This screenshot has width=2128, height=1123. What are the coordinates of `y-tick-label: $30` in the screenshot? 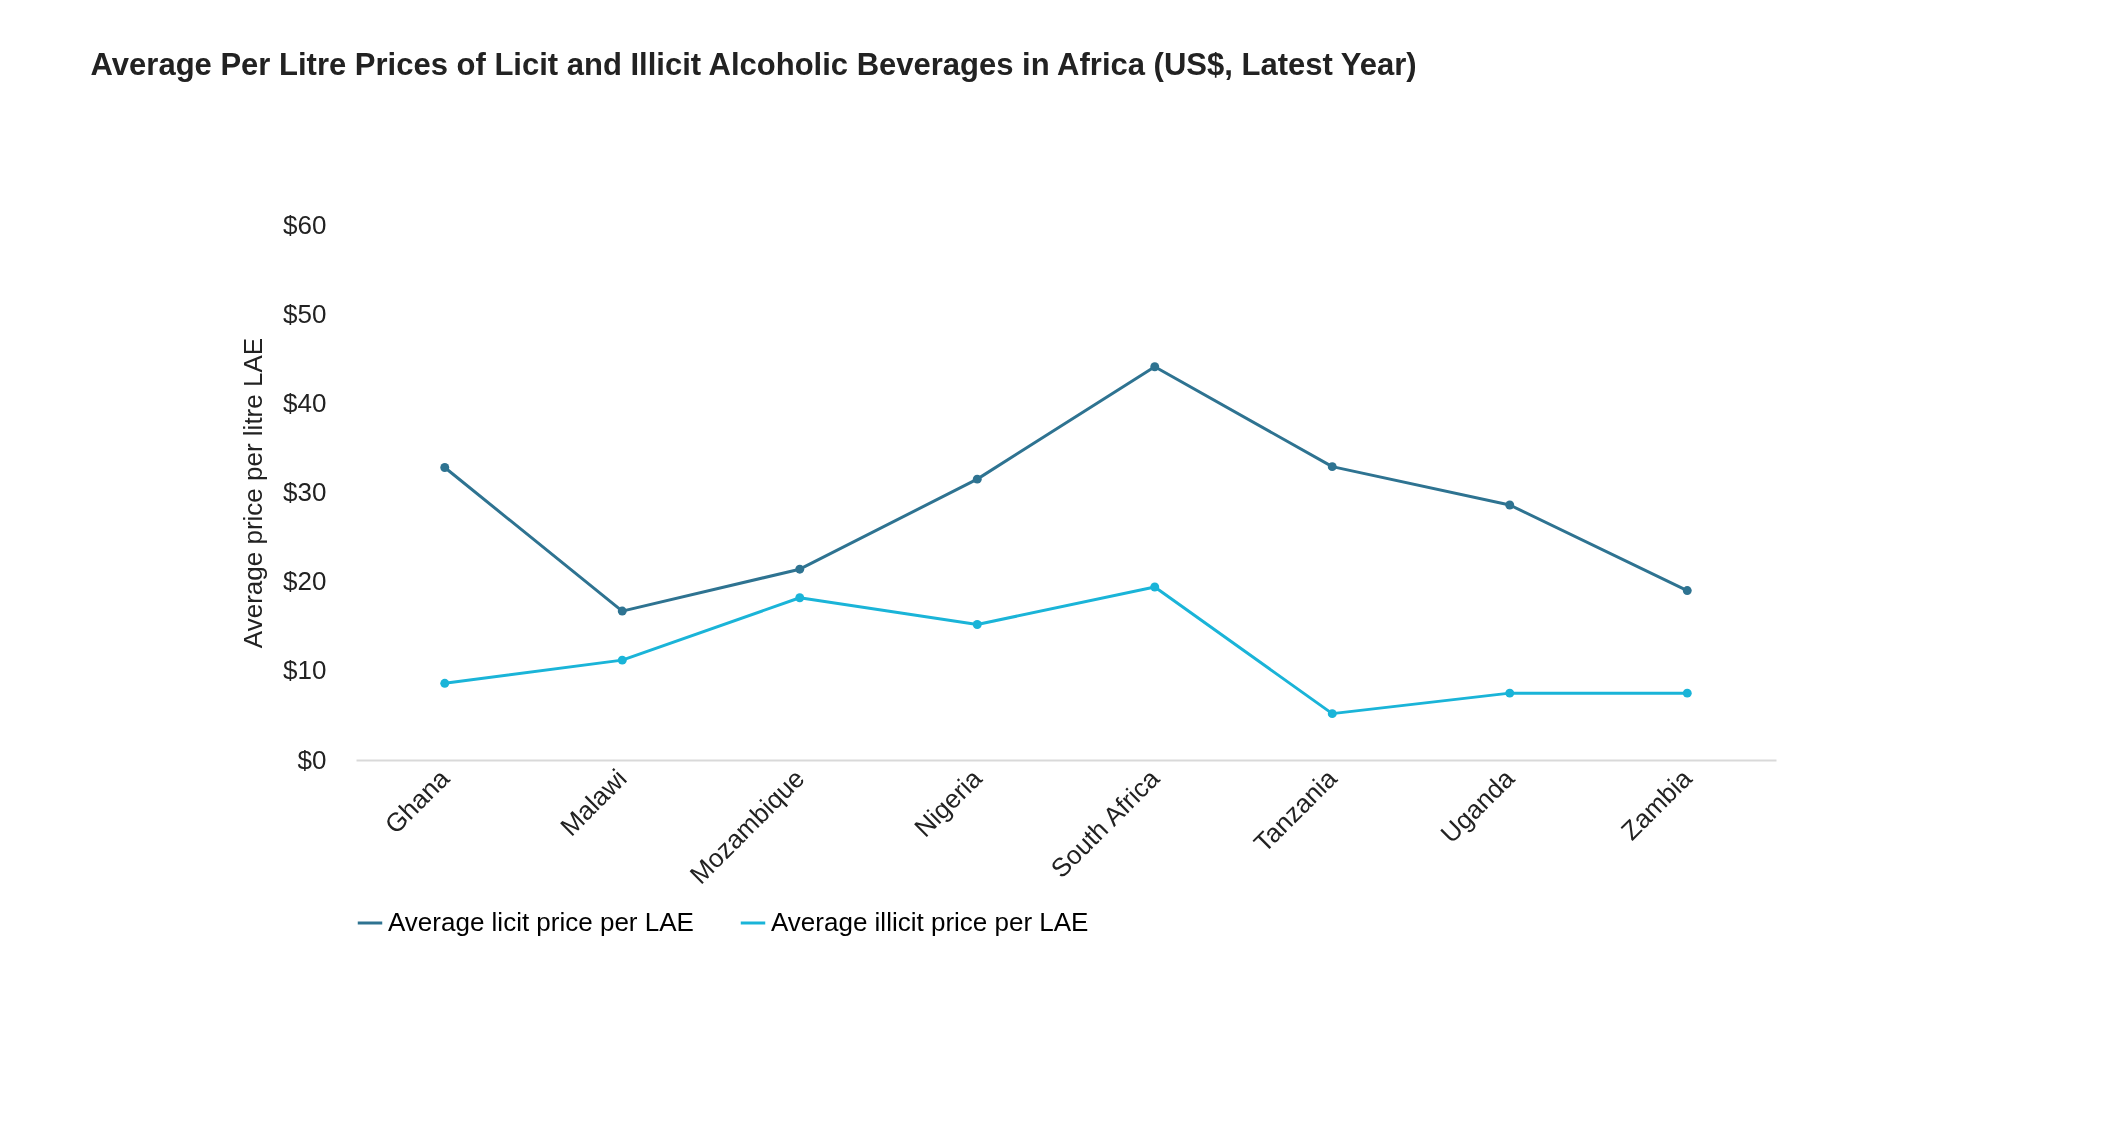 It's located at (305, 492).